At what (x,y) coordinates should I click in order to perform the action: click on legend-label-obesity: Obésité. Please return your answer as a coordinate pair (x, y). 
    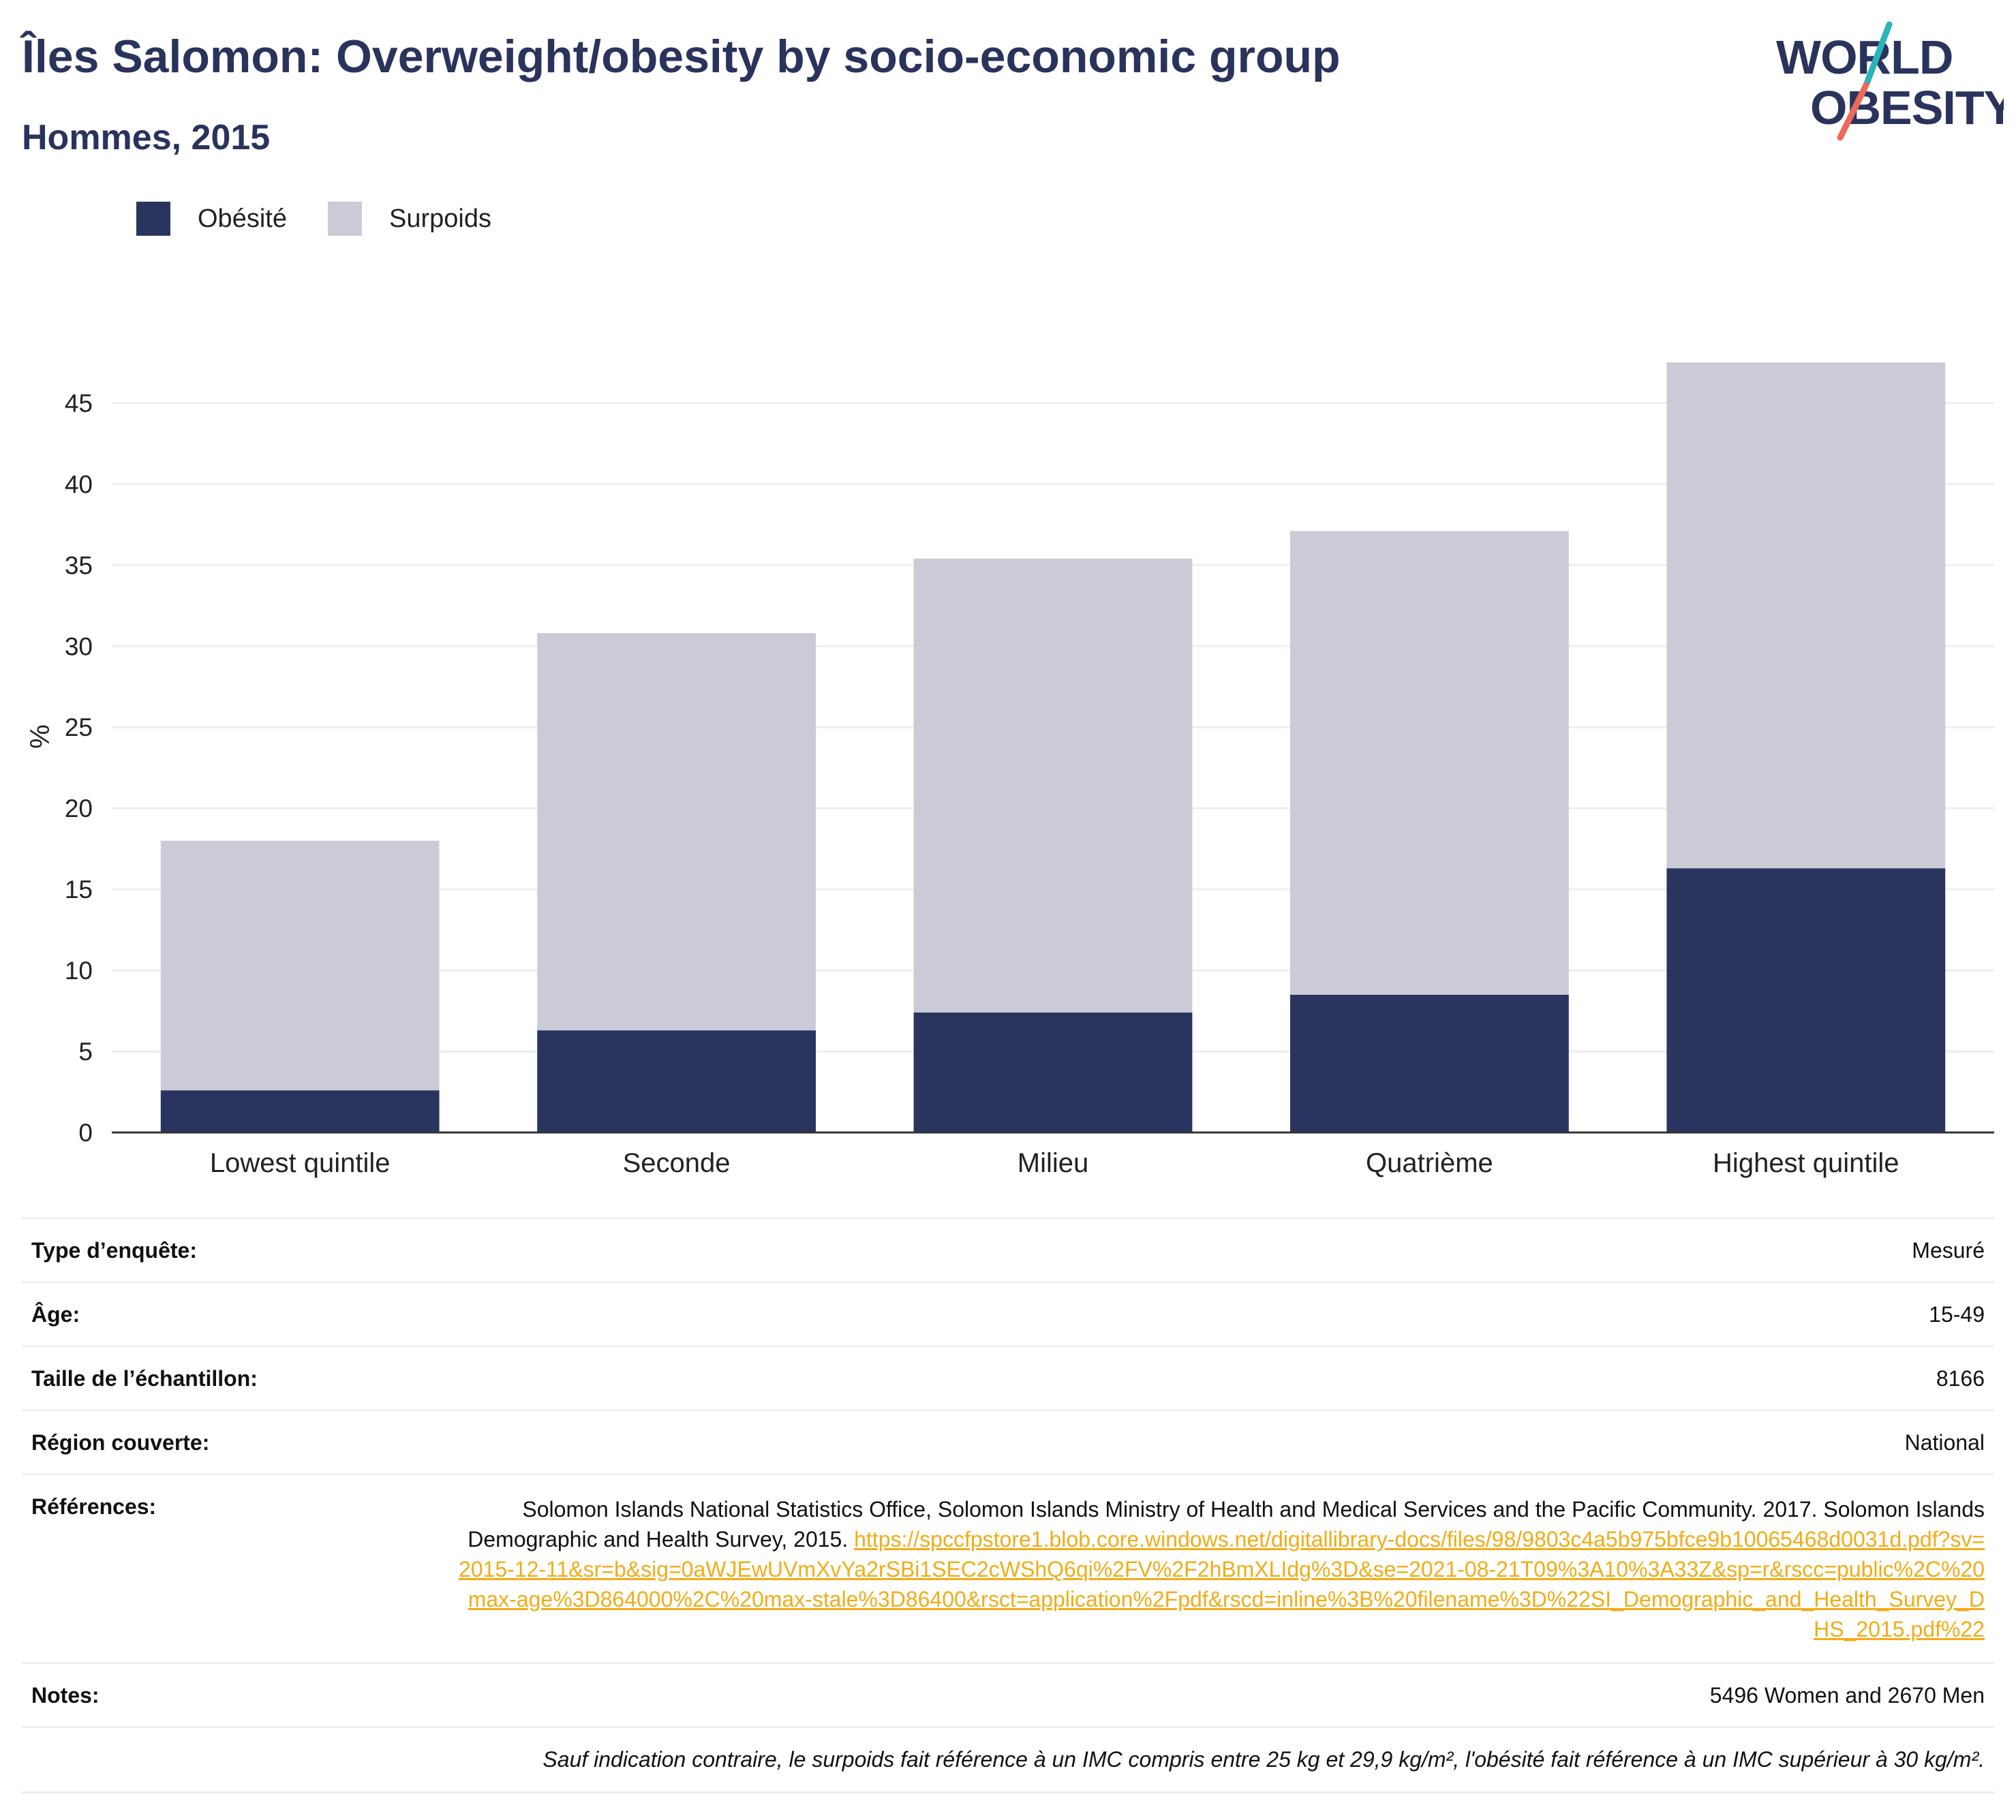
    Looking at the image, I should click on (242, 218).